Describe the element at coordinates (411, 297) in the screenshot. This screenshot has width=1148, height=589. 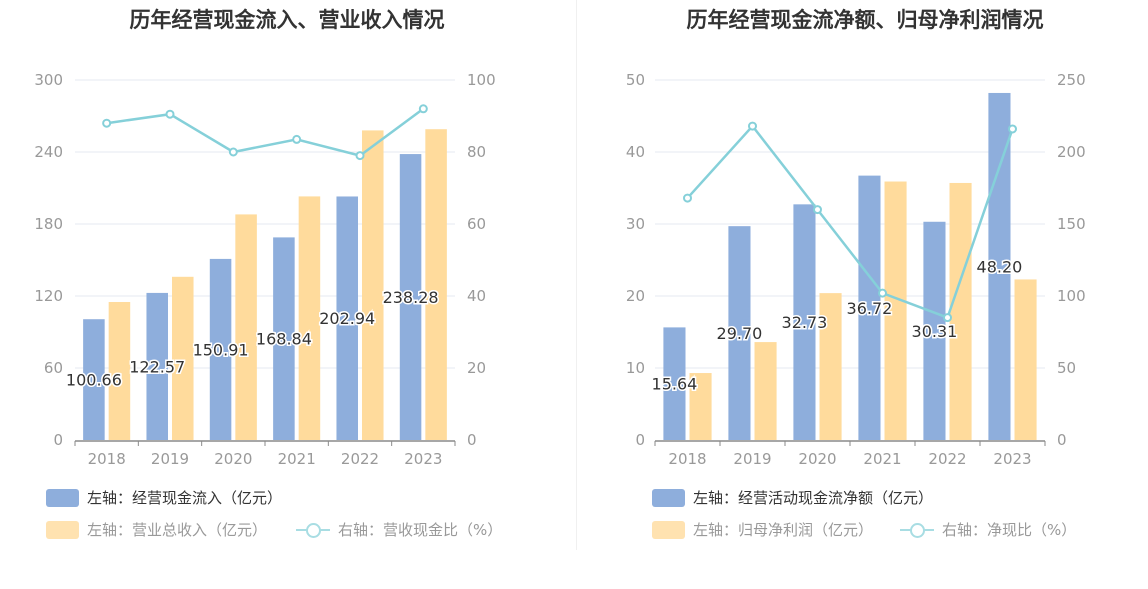
I see `bar-data-label: 238.28` at that location.